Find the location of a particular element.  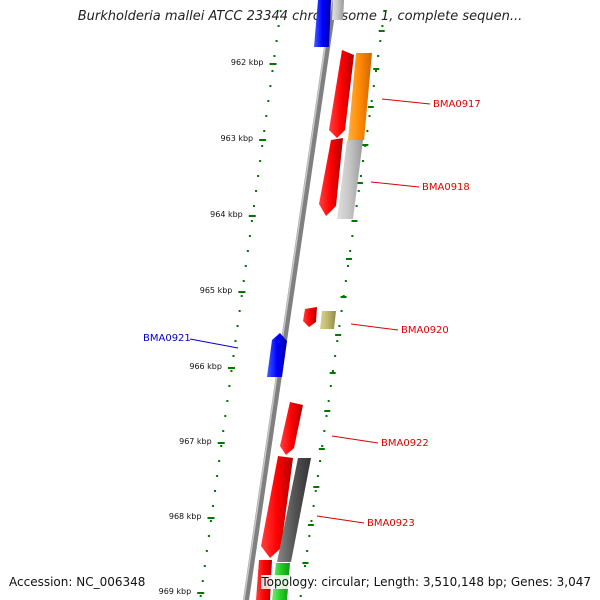

gene-label-bma0917: BMA0917 is located at coordinates (457, 104).